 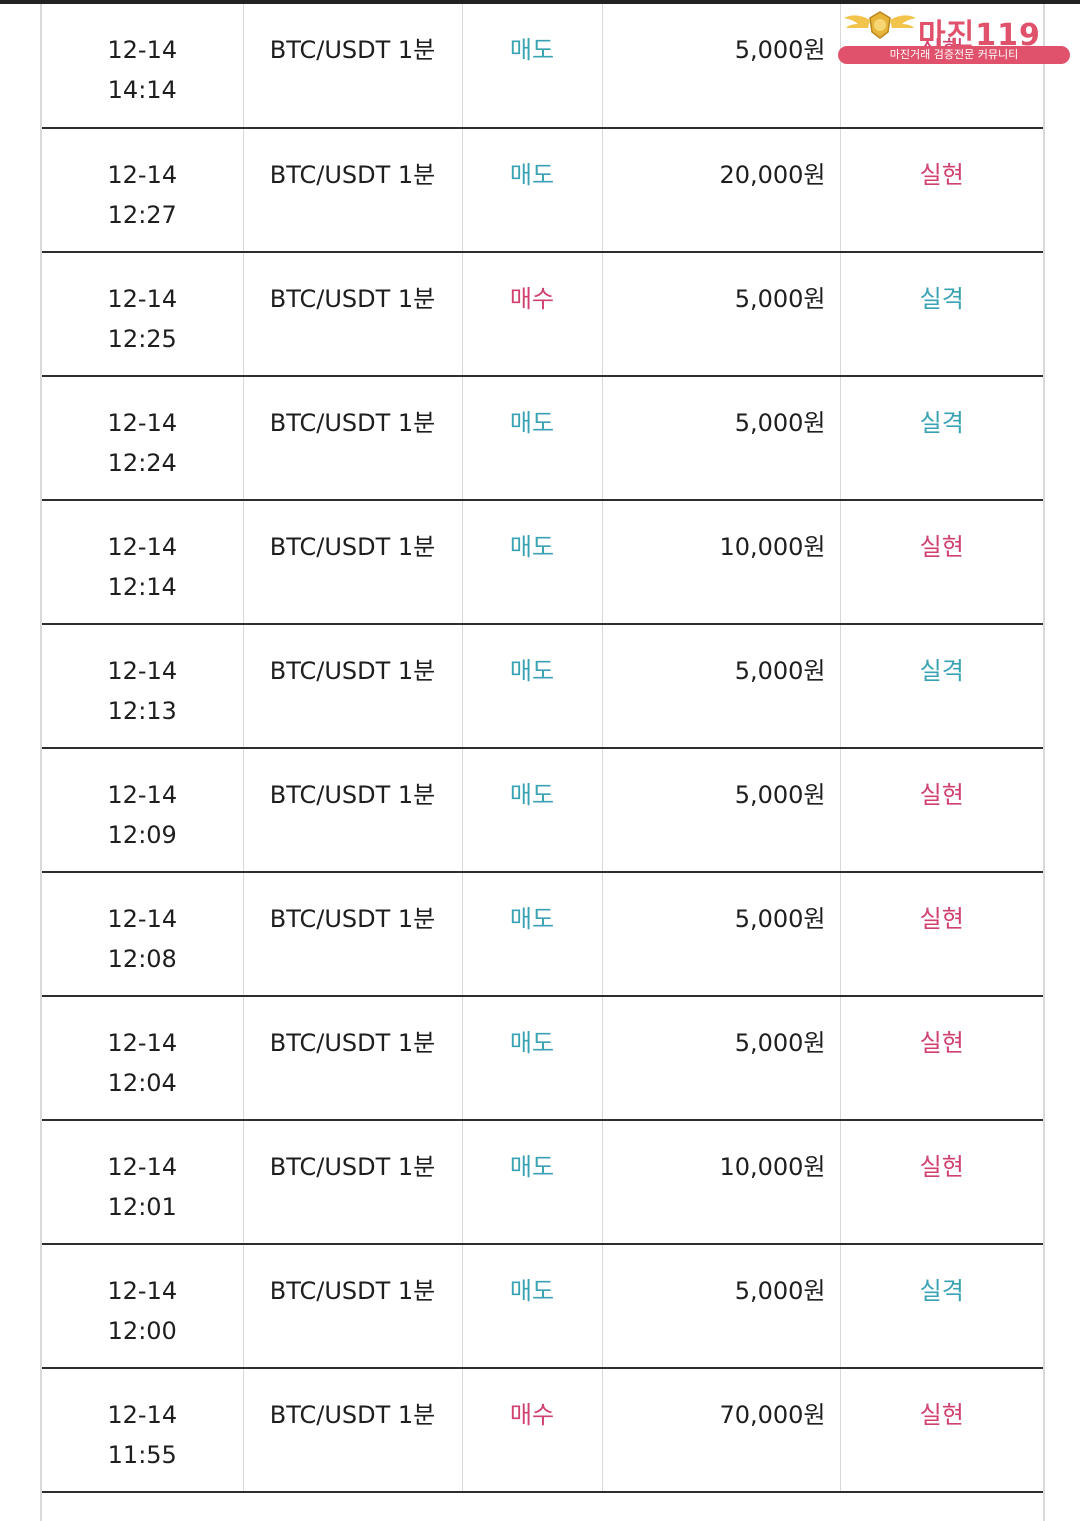 What do you see at coordinates (143, 1306) in the screenshot?
I see `time-cell: 12-14 12:00` at bounding box center [143, 1306].